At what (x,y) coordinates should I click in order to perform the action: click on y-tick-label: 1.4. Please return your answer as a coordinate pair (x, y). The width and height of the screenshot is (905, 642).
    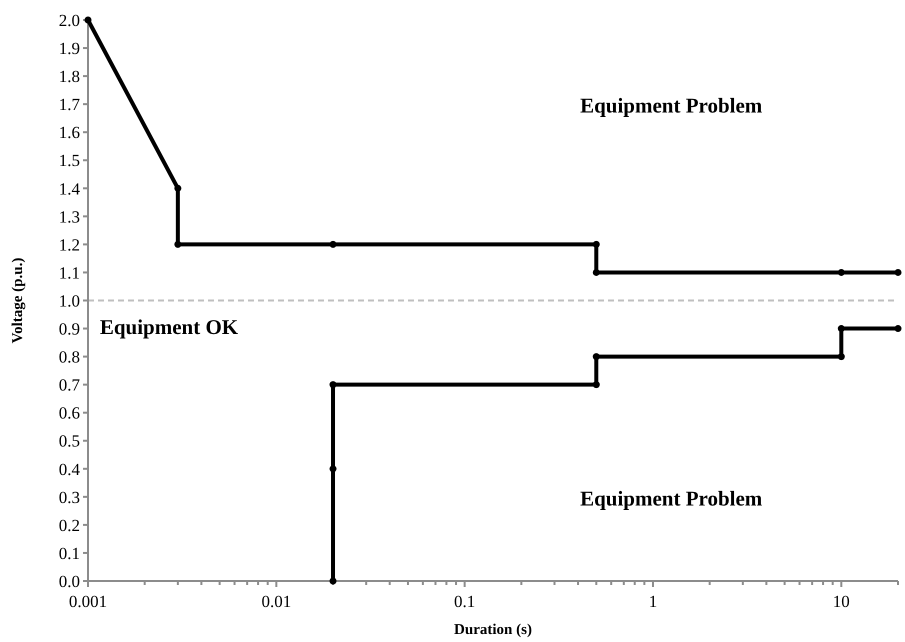
    Looking at the image, I should click on (69, 188).